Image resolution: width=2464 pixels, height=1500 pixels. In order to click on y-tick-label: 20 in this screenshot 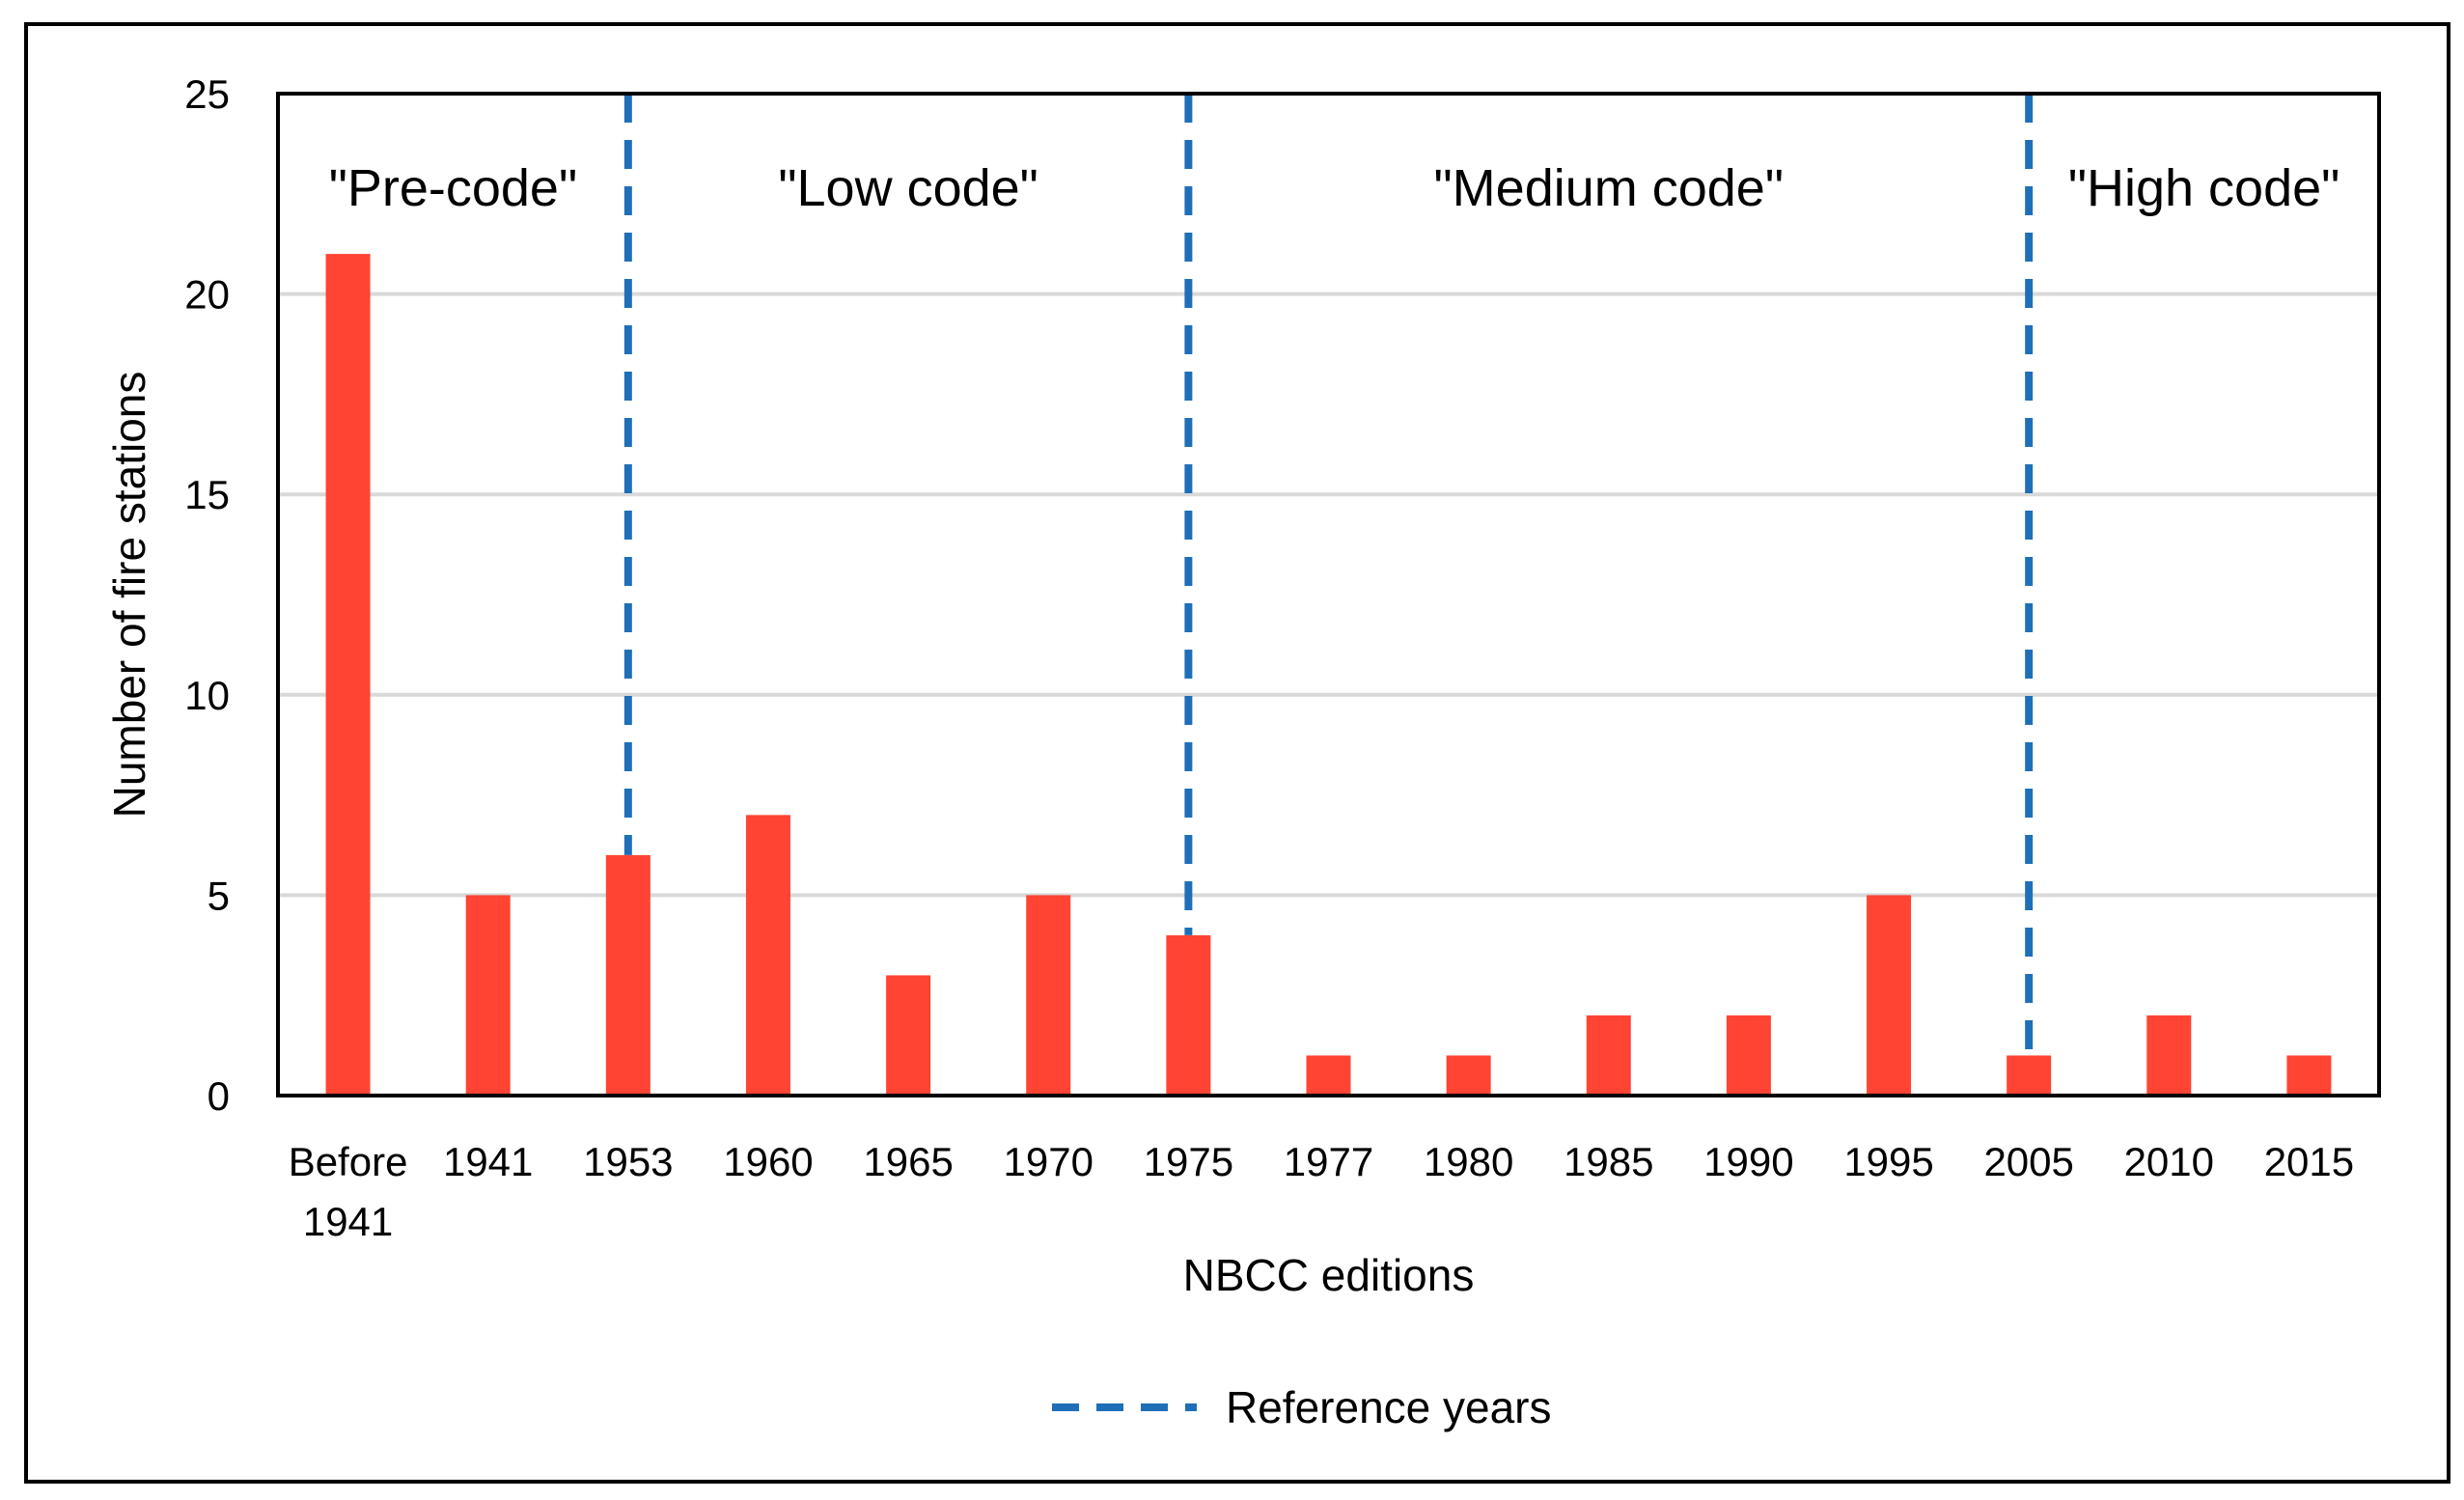, I will do `click(207, 295)`.